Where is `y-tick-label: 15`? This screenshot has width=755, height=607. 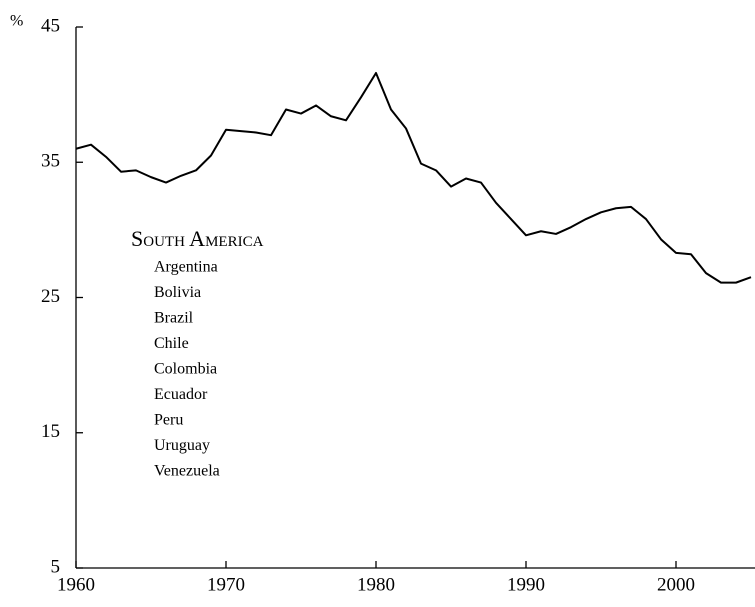
y-tick-label: 15 is located at coordinates (50, 431).